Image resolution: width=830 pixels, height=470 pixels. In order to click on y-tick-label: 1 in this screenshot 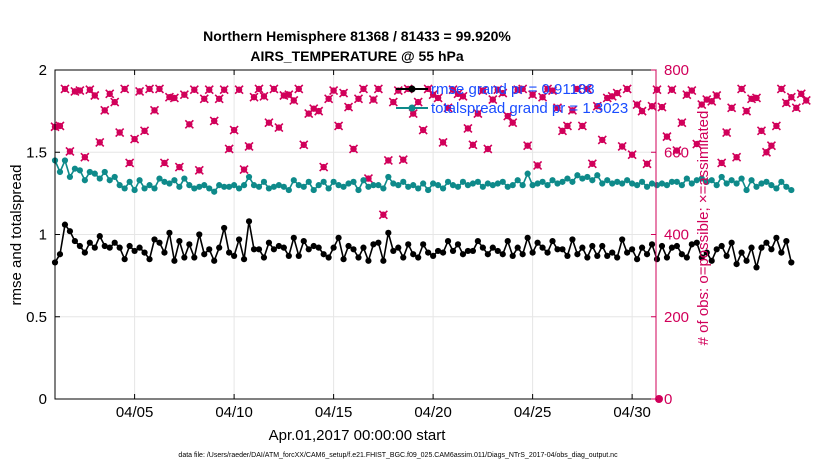, I will do `click(43, 235)`.